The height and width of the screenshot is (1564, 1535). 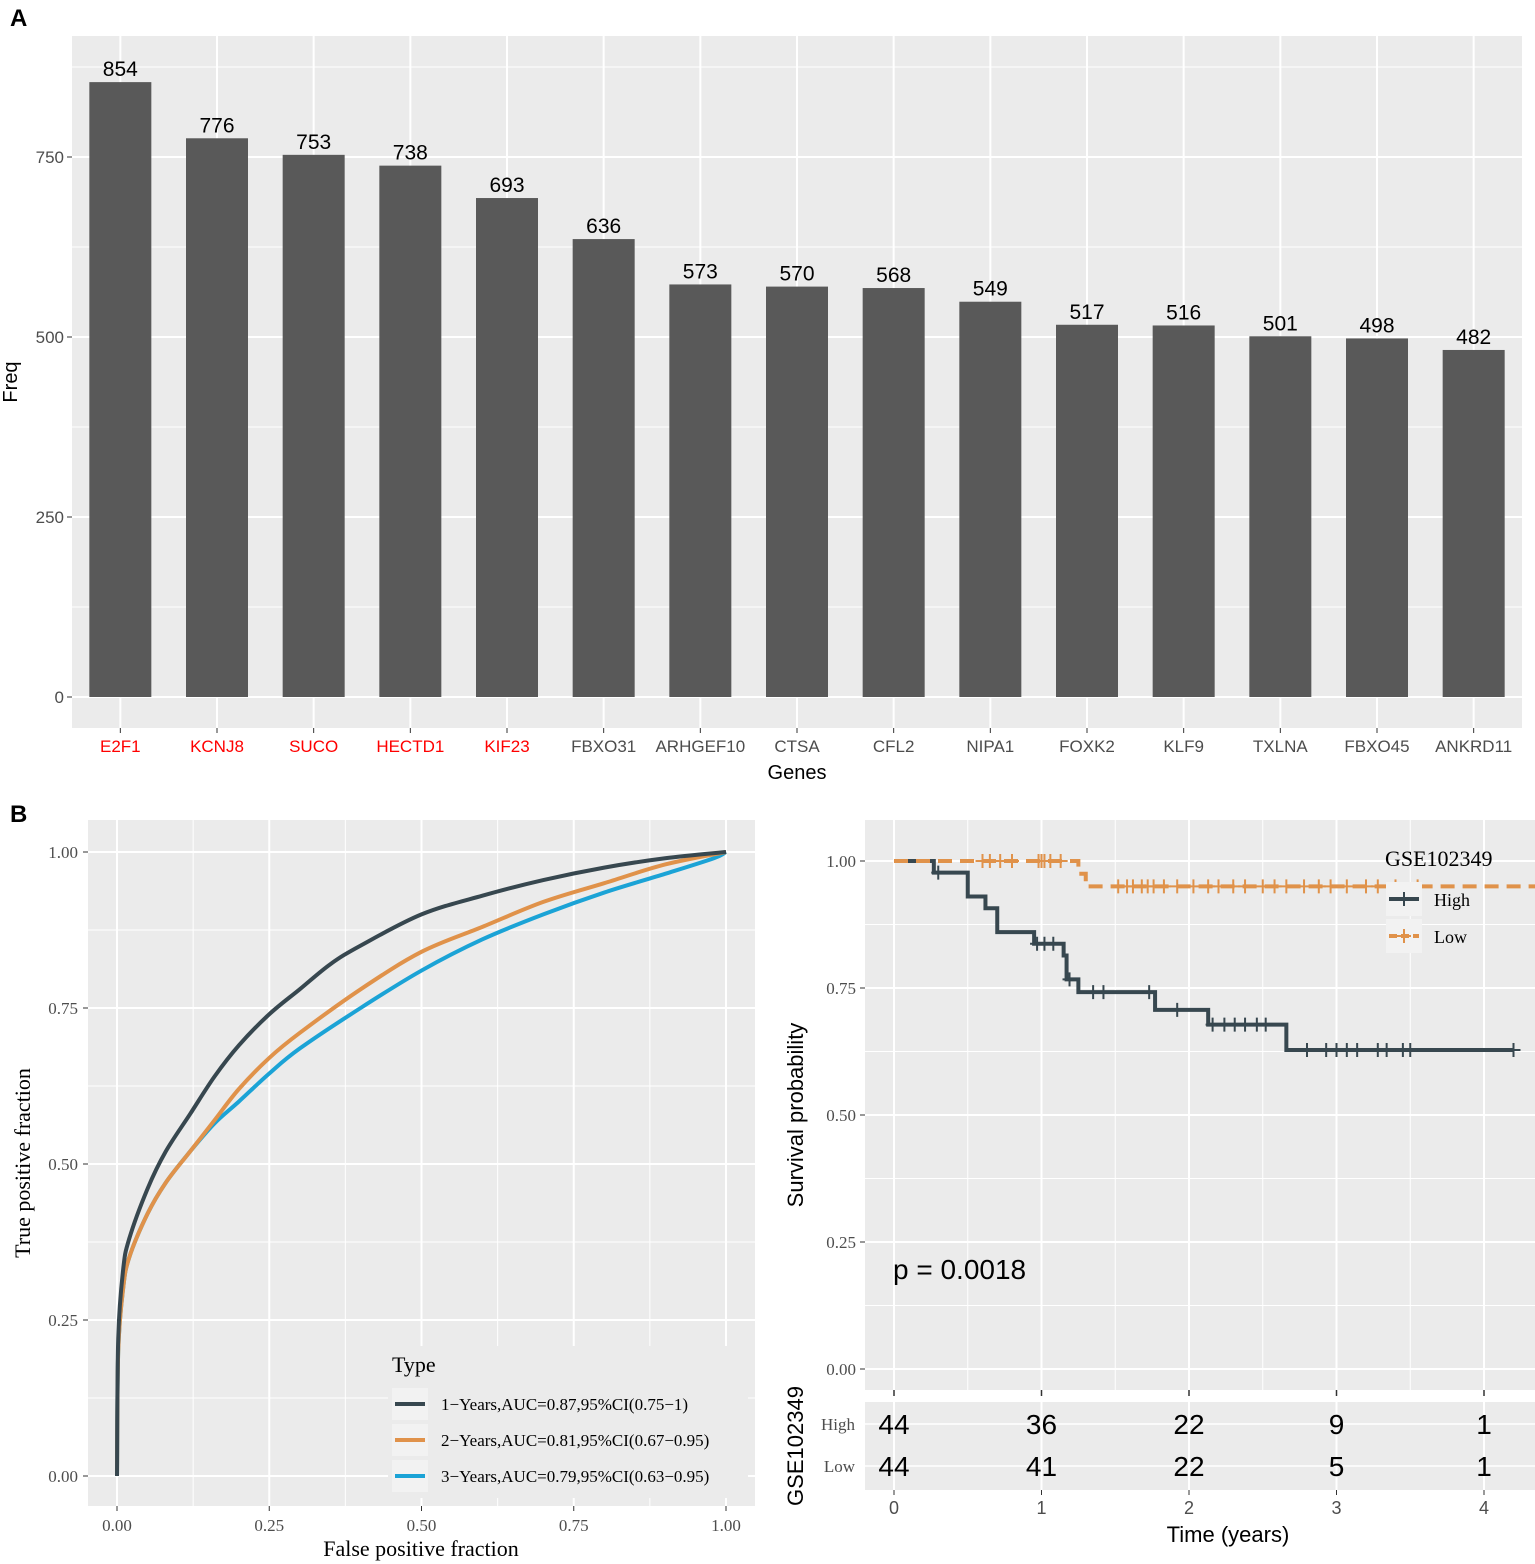 I want to click on roc-ytick-label: 0.00, so click(x=63, y=1476).